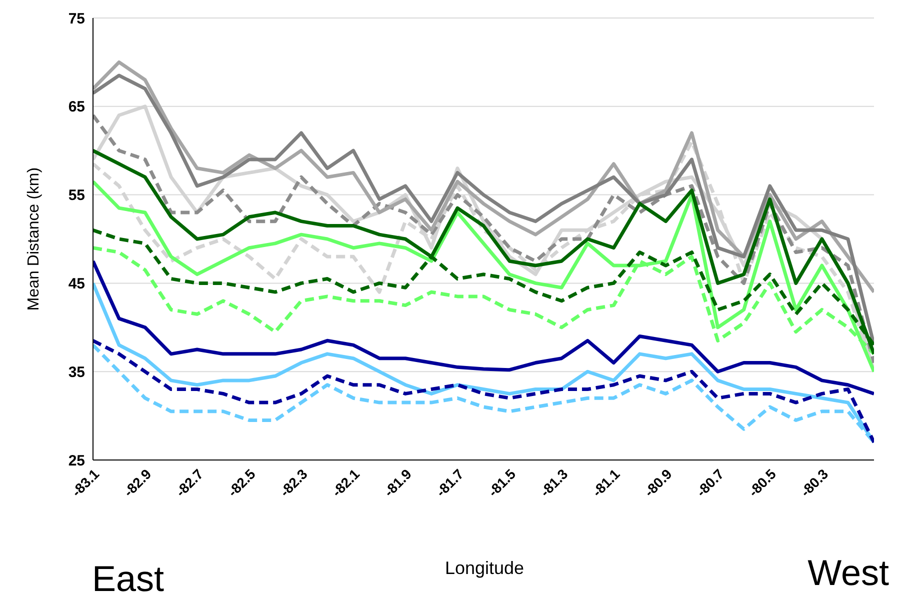 This screenshot has height=605, width=909. I want to click on x-axis-title: Longitude, so click(484, 568).